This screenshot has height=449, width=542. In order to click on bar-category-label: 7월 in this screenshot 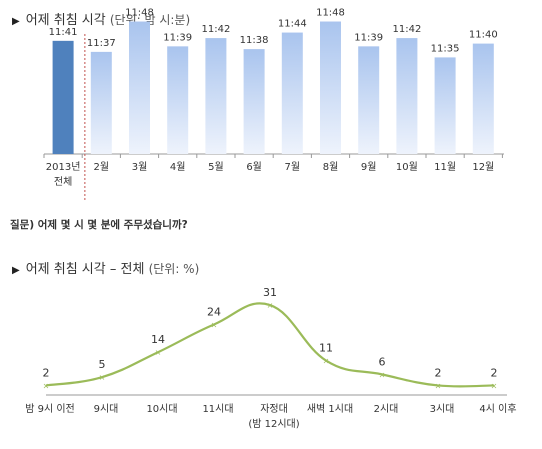, I will do `click(293, 167)`.